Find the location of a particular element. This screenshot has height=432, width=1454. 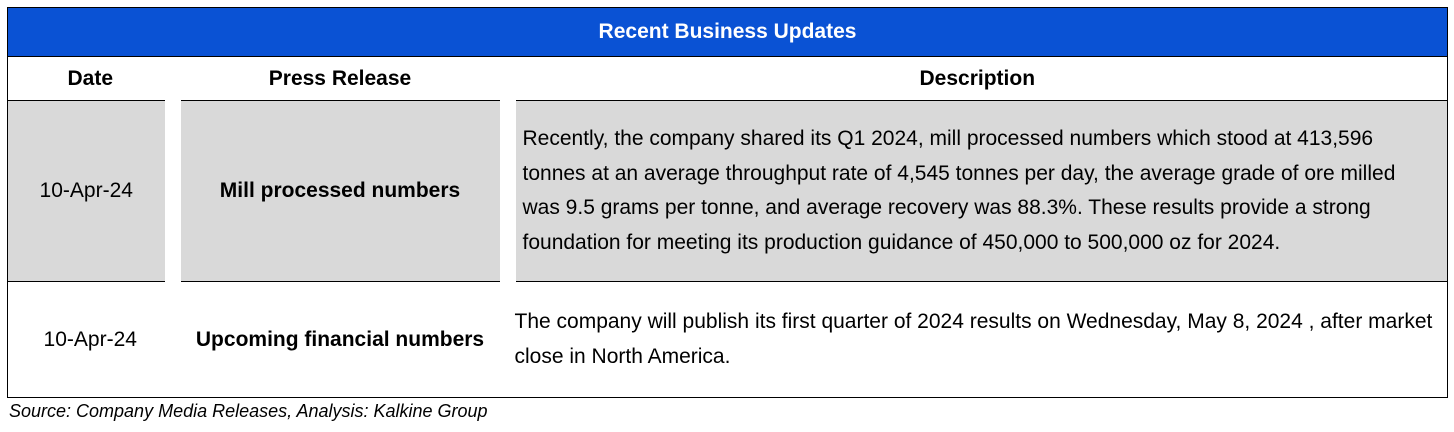

table-title: Recent Business Updates is located at coordinates (727, 32).